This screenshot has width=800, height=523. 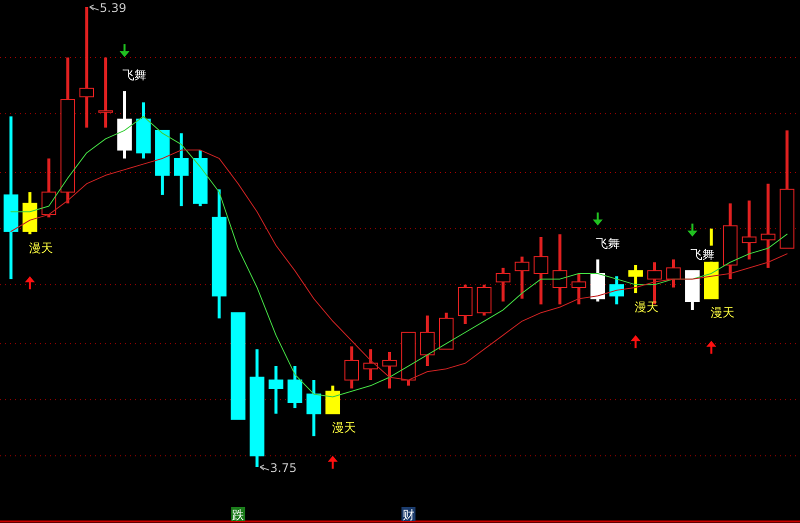 I want to click on annotation: 财, so click(x=408, y=514).